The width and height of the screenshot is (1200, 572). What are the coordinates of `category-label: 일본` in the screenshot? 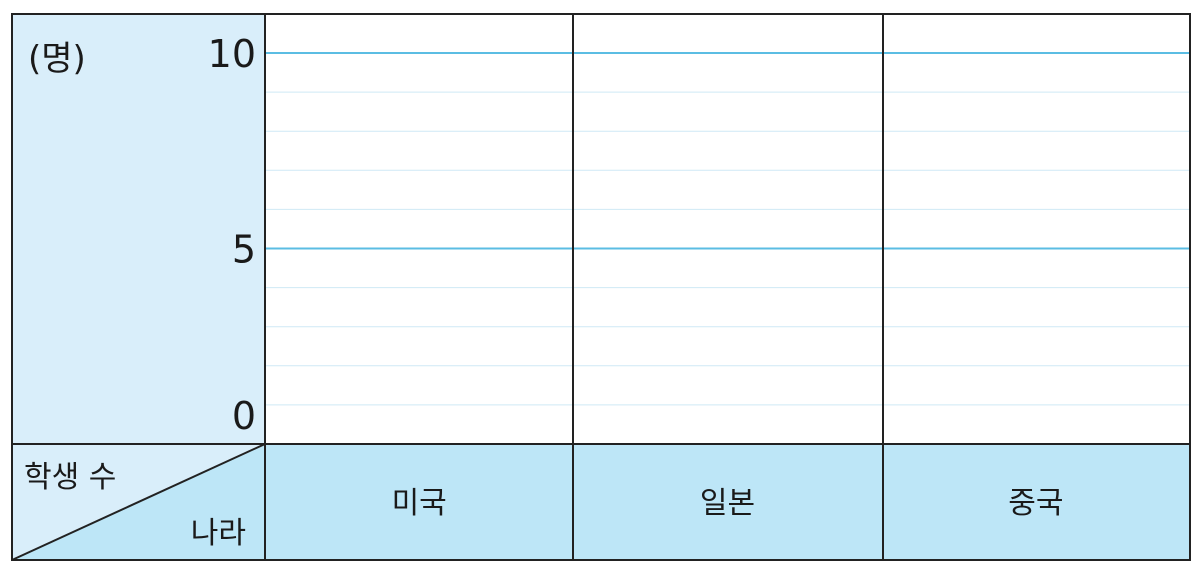 It's located at (727, 503).